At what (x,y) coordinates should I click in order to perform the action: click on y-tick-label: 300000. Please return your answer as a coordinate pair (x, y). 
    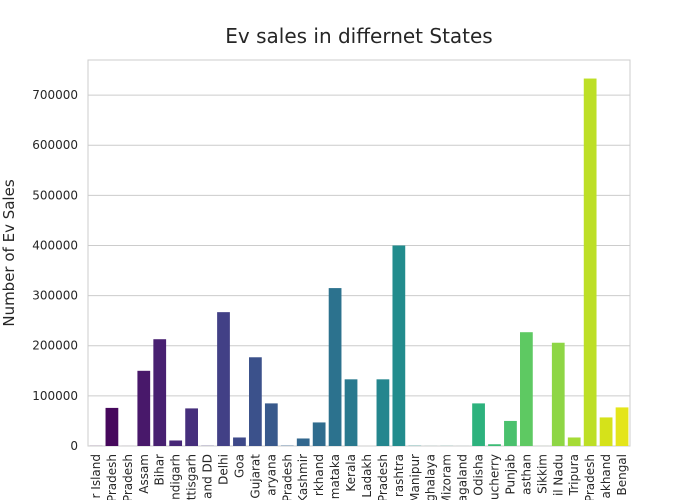
    Looking at the image, I should click on (55, 296).